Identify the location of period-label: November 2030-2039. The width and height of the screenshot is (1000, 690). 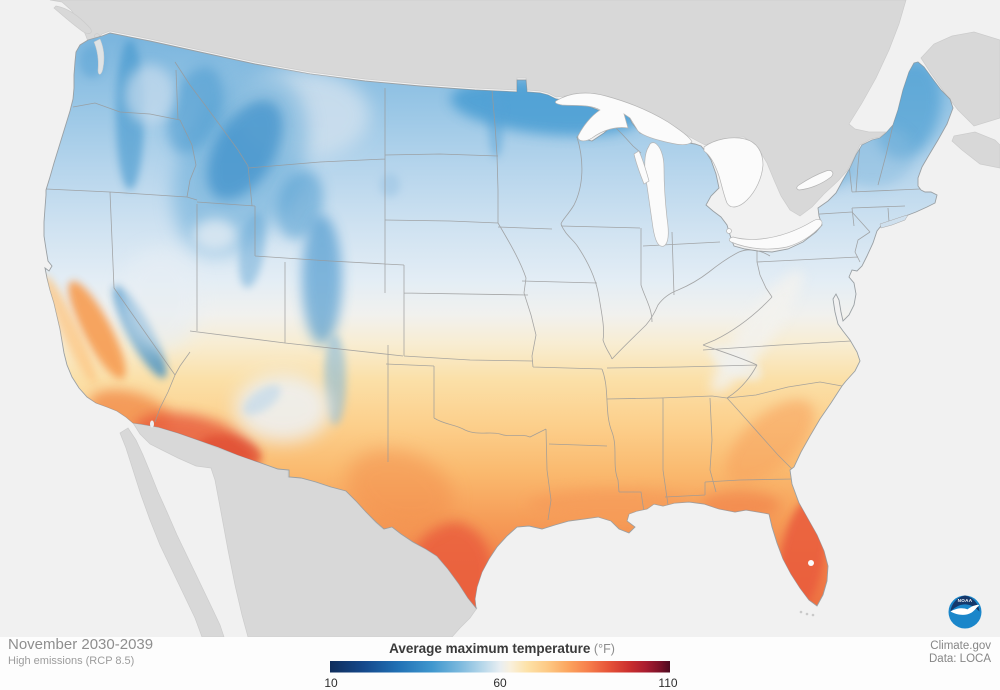
(80, 644).